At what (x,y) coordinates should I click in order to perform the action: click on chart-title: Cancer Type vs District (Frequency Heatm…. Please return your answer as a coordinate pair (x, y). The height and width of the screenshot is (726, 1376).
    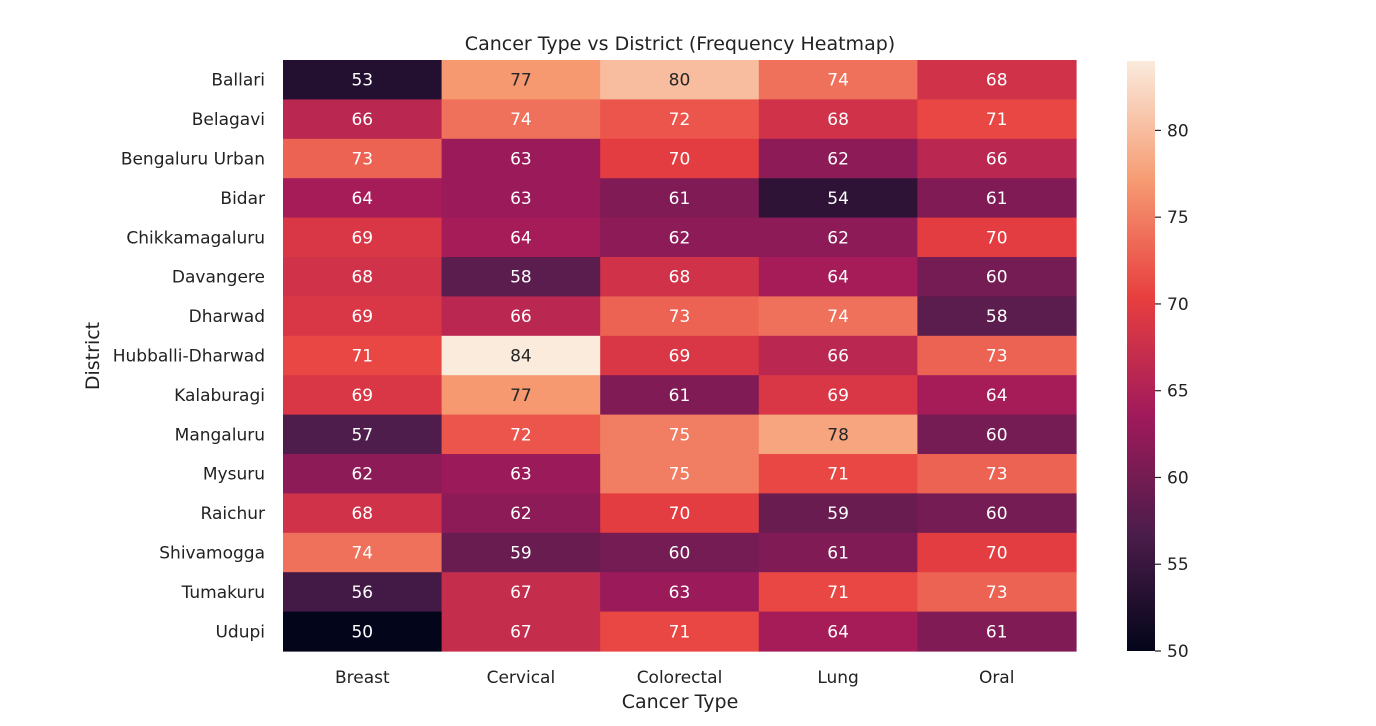
    Looking at the image, I should click on (680, 44).